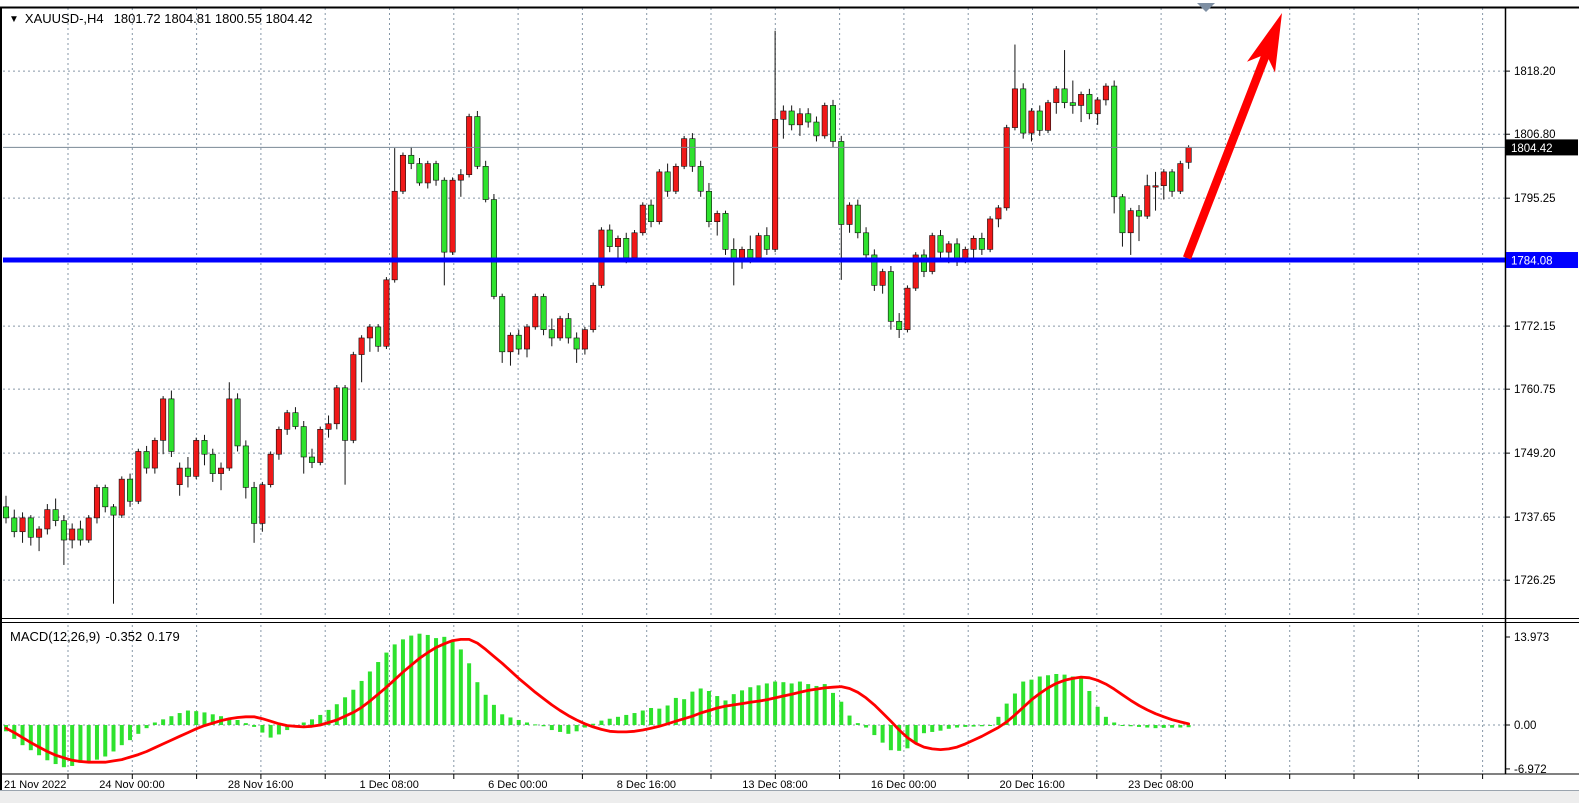  Describe the element at coordinates (1206, 7) in the screenshot. I see `object-anchor-triangle-icon` at that location.